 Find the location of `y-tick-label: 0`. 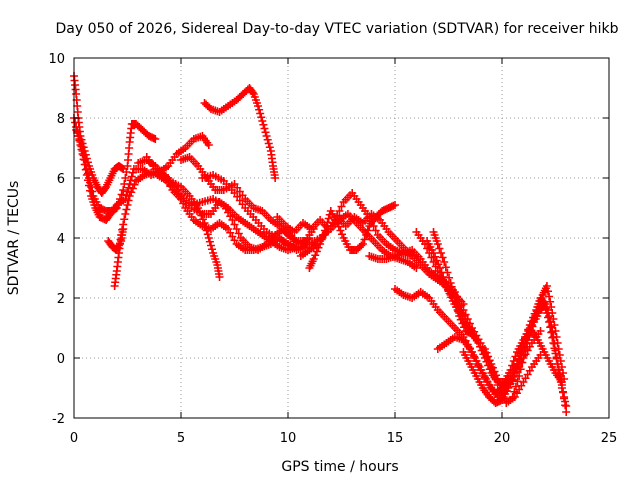

y-tick-label: 0 is located at coordinates (61, 359).